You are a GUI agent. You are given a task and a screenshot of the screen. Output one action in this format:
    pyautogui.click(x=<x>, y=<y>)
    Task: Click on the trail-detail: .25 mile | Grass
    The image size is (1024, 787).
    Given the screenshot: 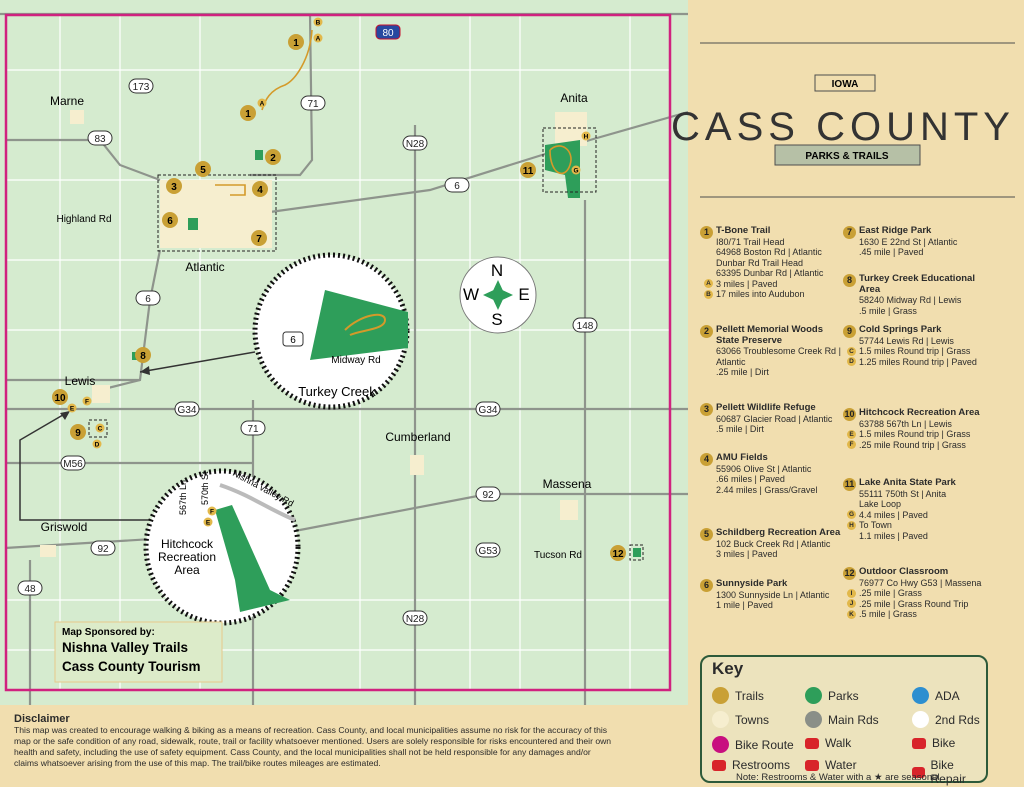 What is the action you would take?
    pyautogui.click(x=890, y=593)
    